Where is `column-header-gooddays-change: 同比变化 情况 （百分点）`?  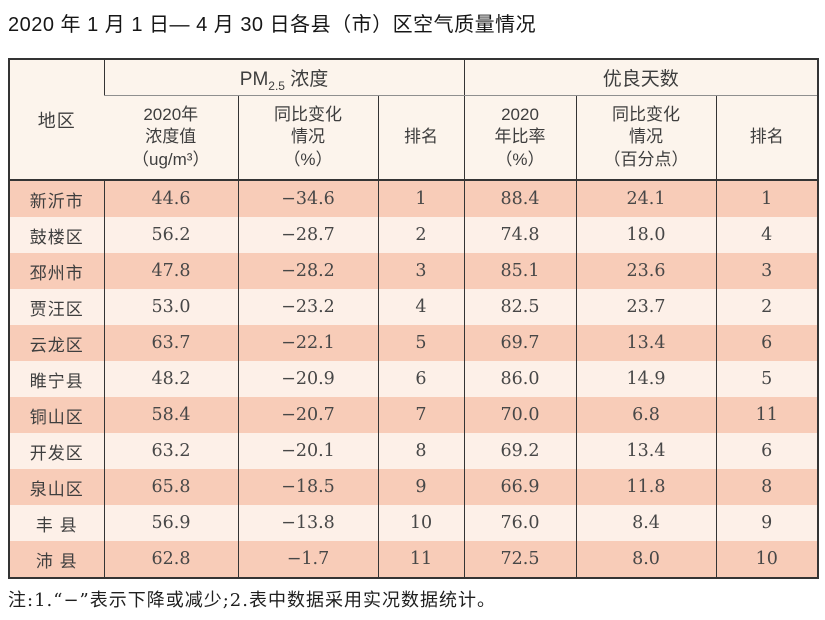 column-header-gooddays-change: 同比变化 情况 （百分点） is located at coordinates (645, 138).